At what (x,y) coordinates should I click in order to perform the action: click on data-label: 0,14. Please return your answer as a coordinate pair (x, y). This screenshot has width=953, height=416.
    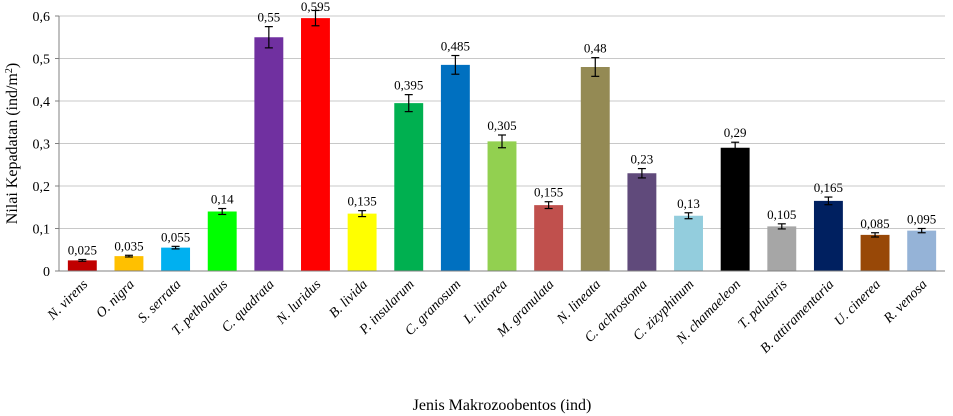
    Looking at the image, I should click on (222, 199).